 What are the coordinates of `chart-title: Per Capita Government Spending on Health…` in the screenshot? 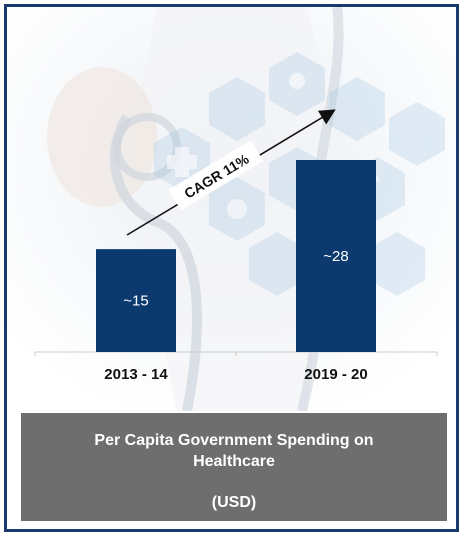 It's located at (234, 451).